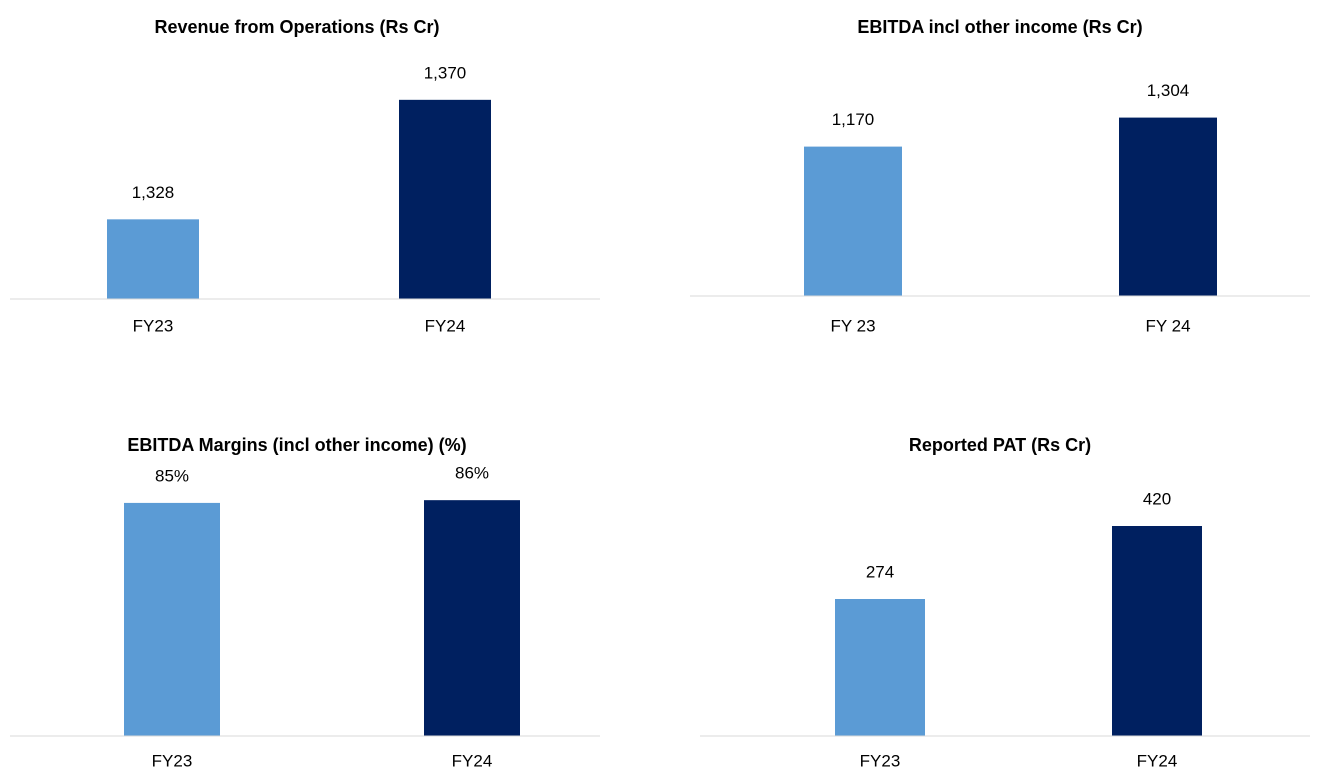 The height and width of the screenshot is (772, 1323). What do you see at coordinates (853, 119) in the screenshot?
I see `data-label: 1,170` at bounding box center [853, 119].